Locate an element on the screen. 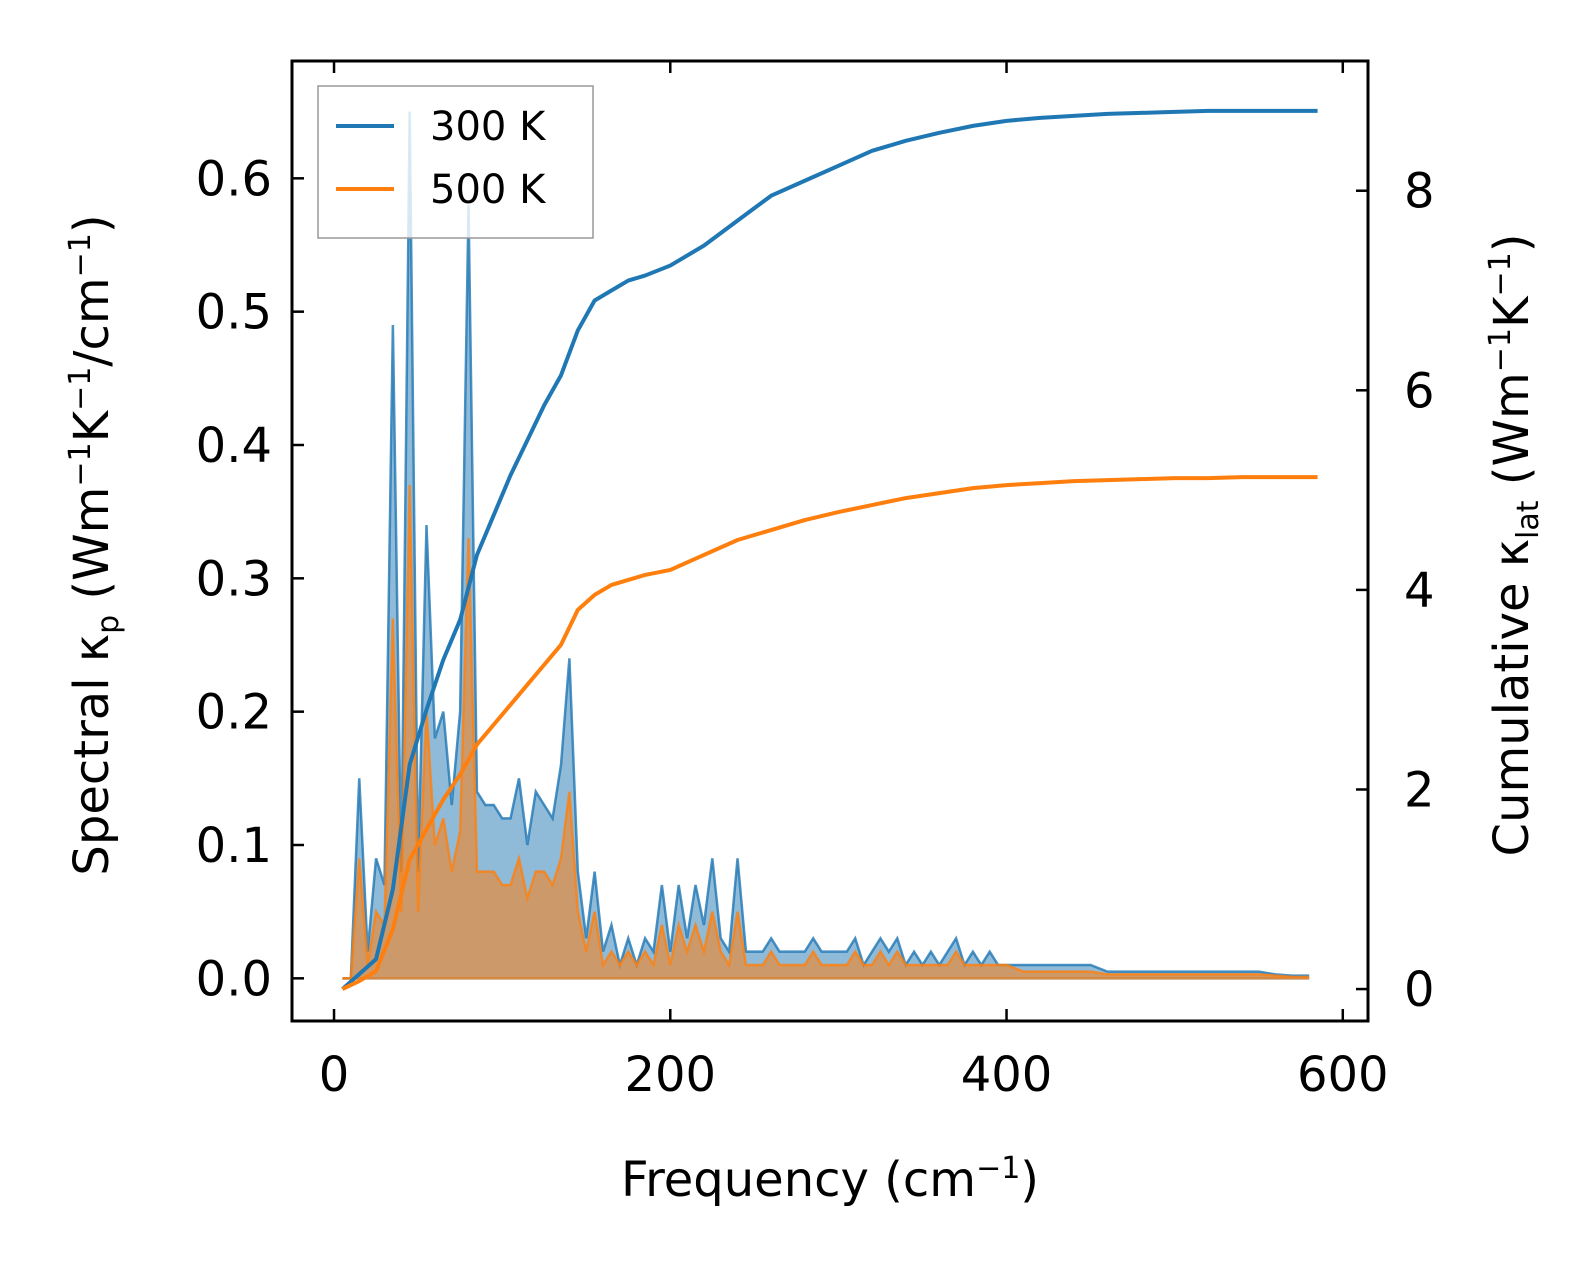  x-axis-label: Frequency (cm−1) is located at coordinates (830, 1179).